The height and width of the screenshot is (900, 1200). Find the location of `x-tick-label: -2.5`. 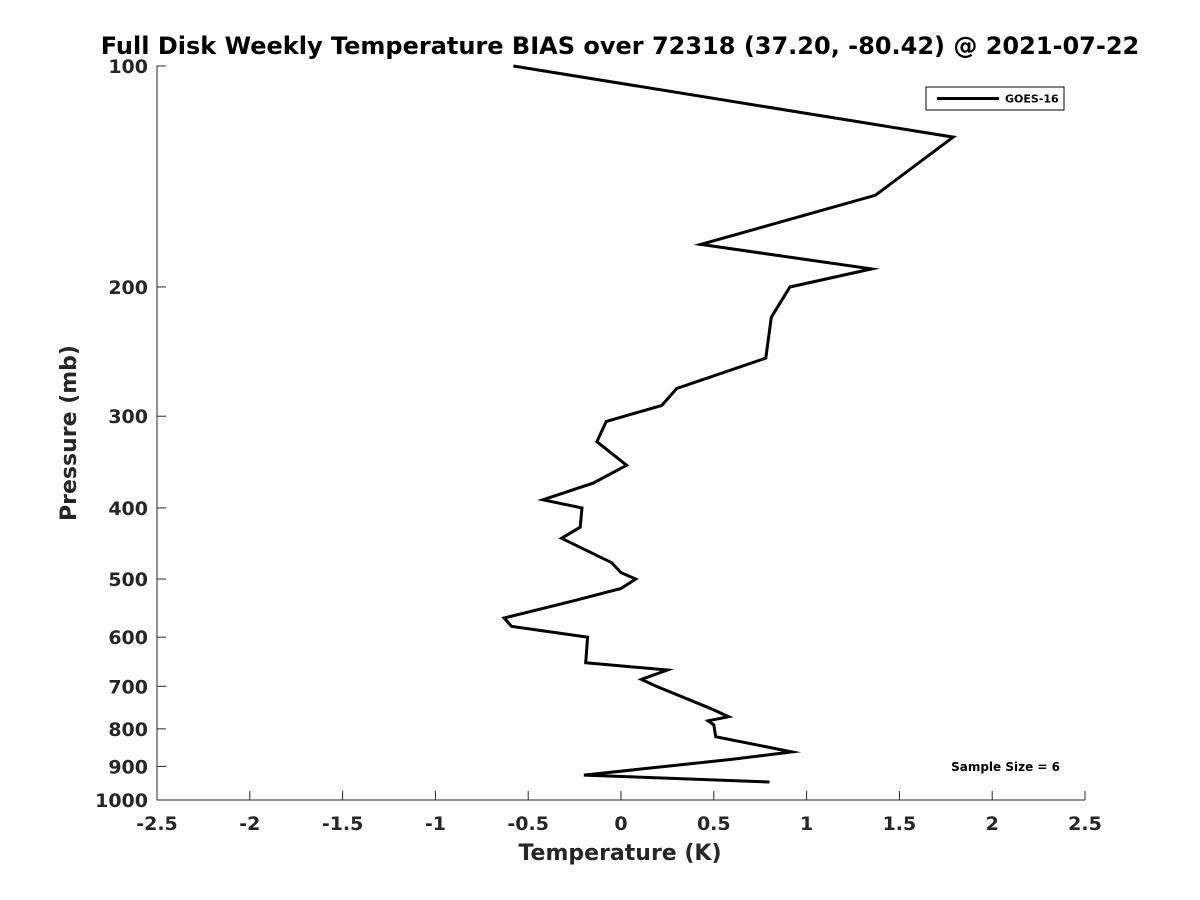

x-tick-label: -2.5 is located at coordinates (157, 824).